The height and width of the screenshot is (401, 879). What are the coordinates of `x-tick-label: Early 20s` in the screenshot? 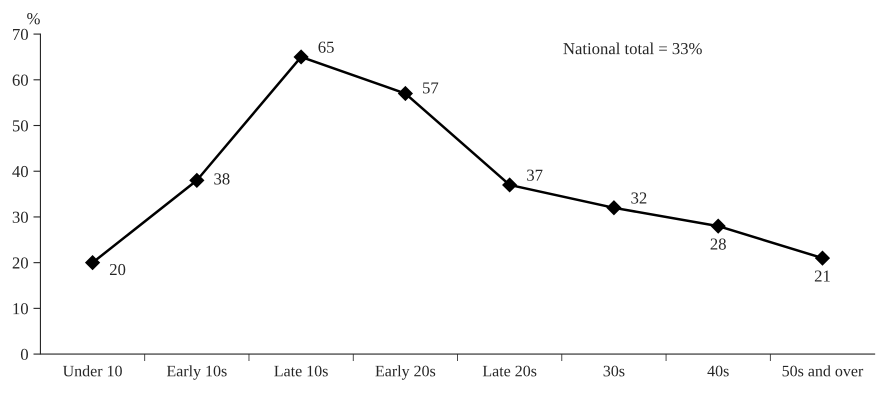 It's located at (405, 372).